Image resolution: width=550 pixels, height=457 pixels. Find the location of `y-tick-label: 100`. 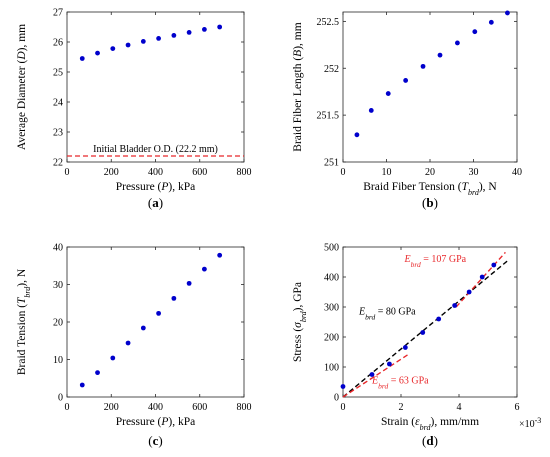

y-tick-label: 100 is located at coordinates (331, 368).